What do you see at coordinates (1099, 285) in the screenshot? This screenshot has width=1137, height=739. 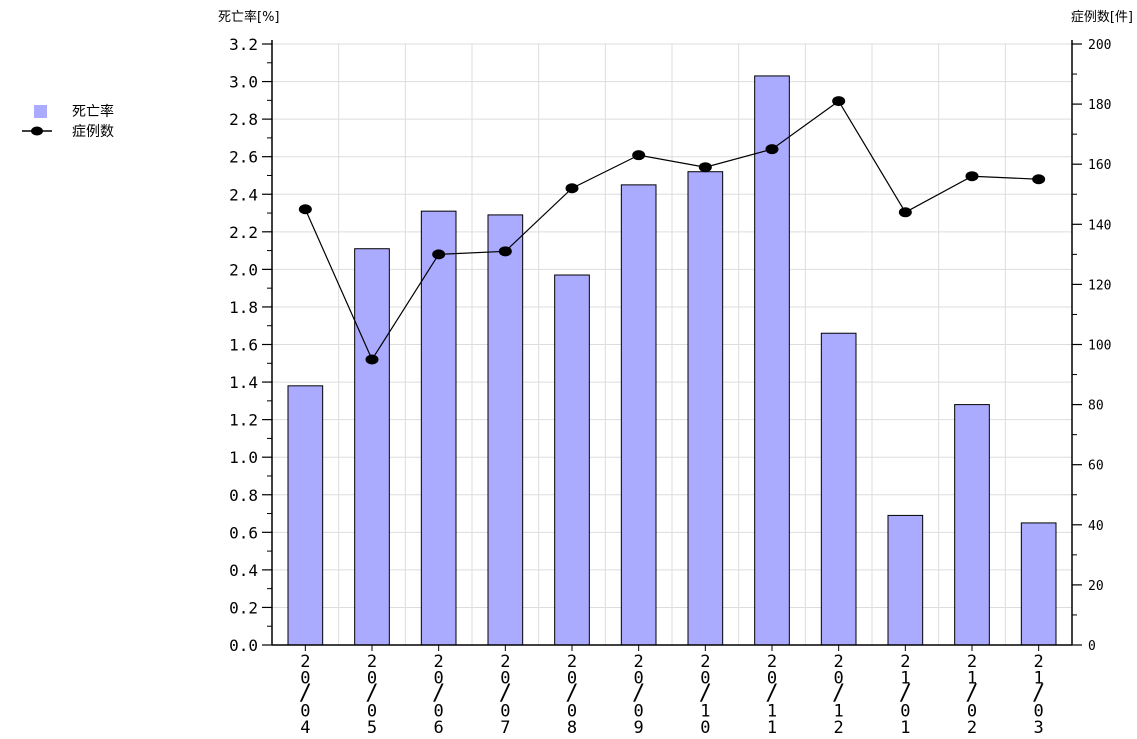 I see `right-tick-label: 120` at bounding box center [1099, 285].